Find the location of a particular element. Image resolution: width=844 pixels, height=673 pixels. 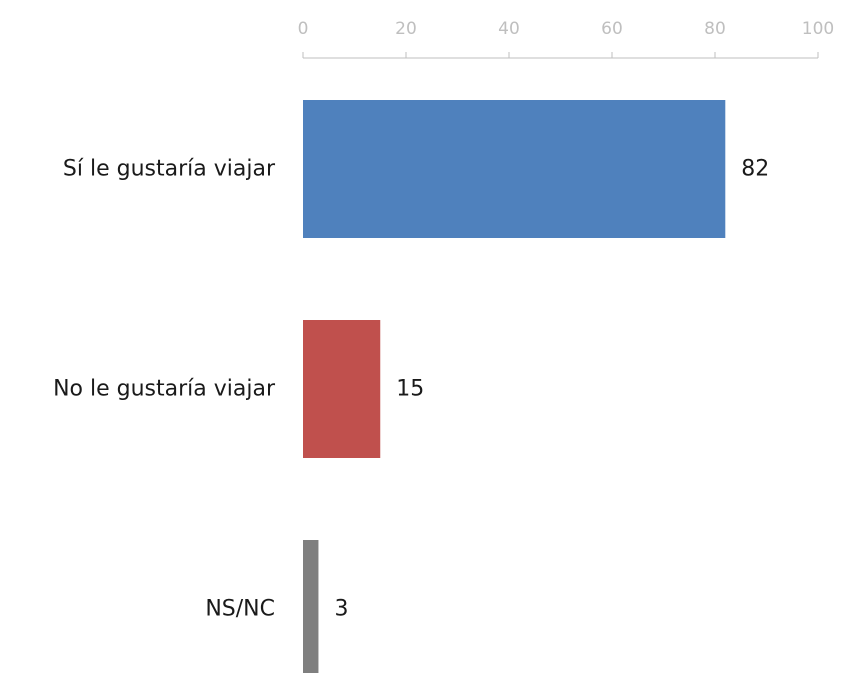

category-label: Sí le gustaría viajar is located at coordinates (169, 169).